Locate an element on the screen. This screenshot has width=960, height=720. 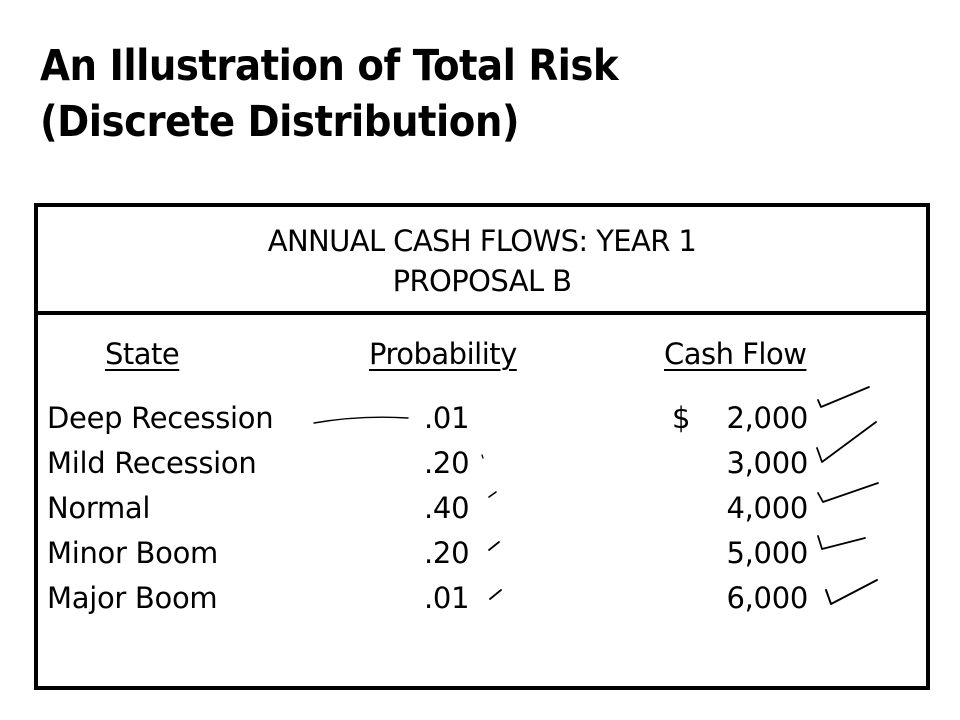
column-header-cash-flow: Cash Flow is located at coordinates (735, 354).